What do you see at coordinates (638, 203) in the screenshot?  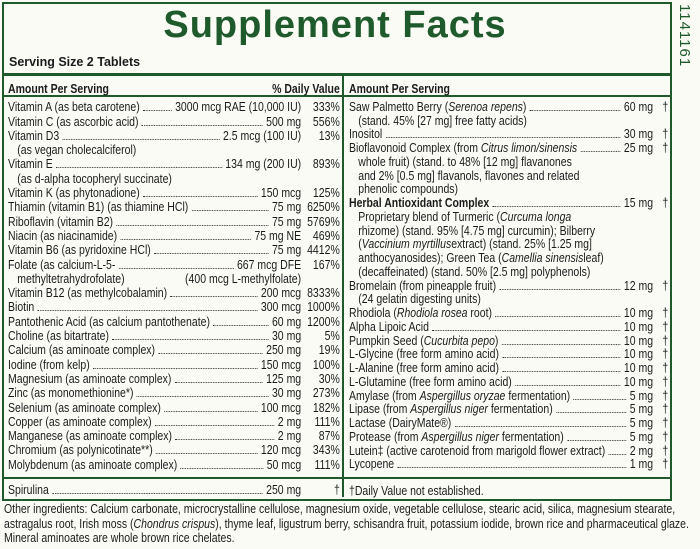 I see `amount: 15 mg` at bounding box center [638, 203].